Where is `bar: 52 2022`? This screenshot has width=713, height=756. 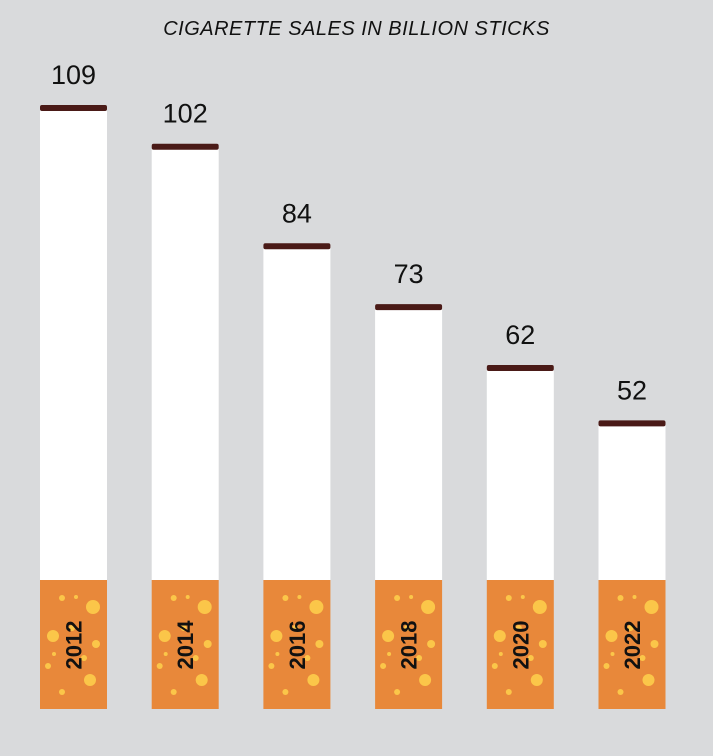
bar: 52 2022 is located at coordinates (632, 542).